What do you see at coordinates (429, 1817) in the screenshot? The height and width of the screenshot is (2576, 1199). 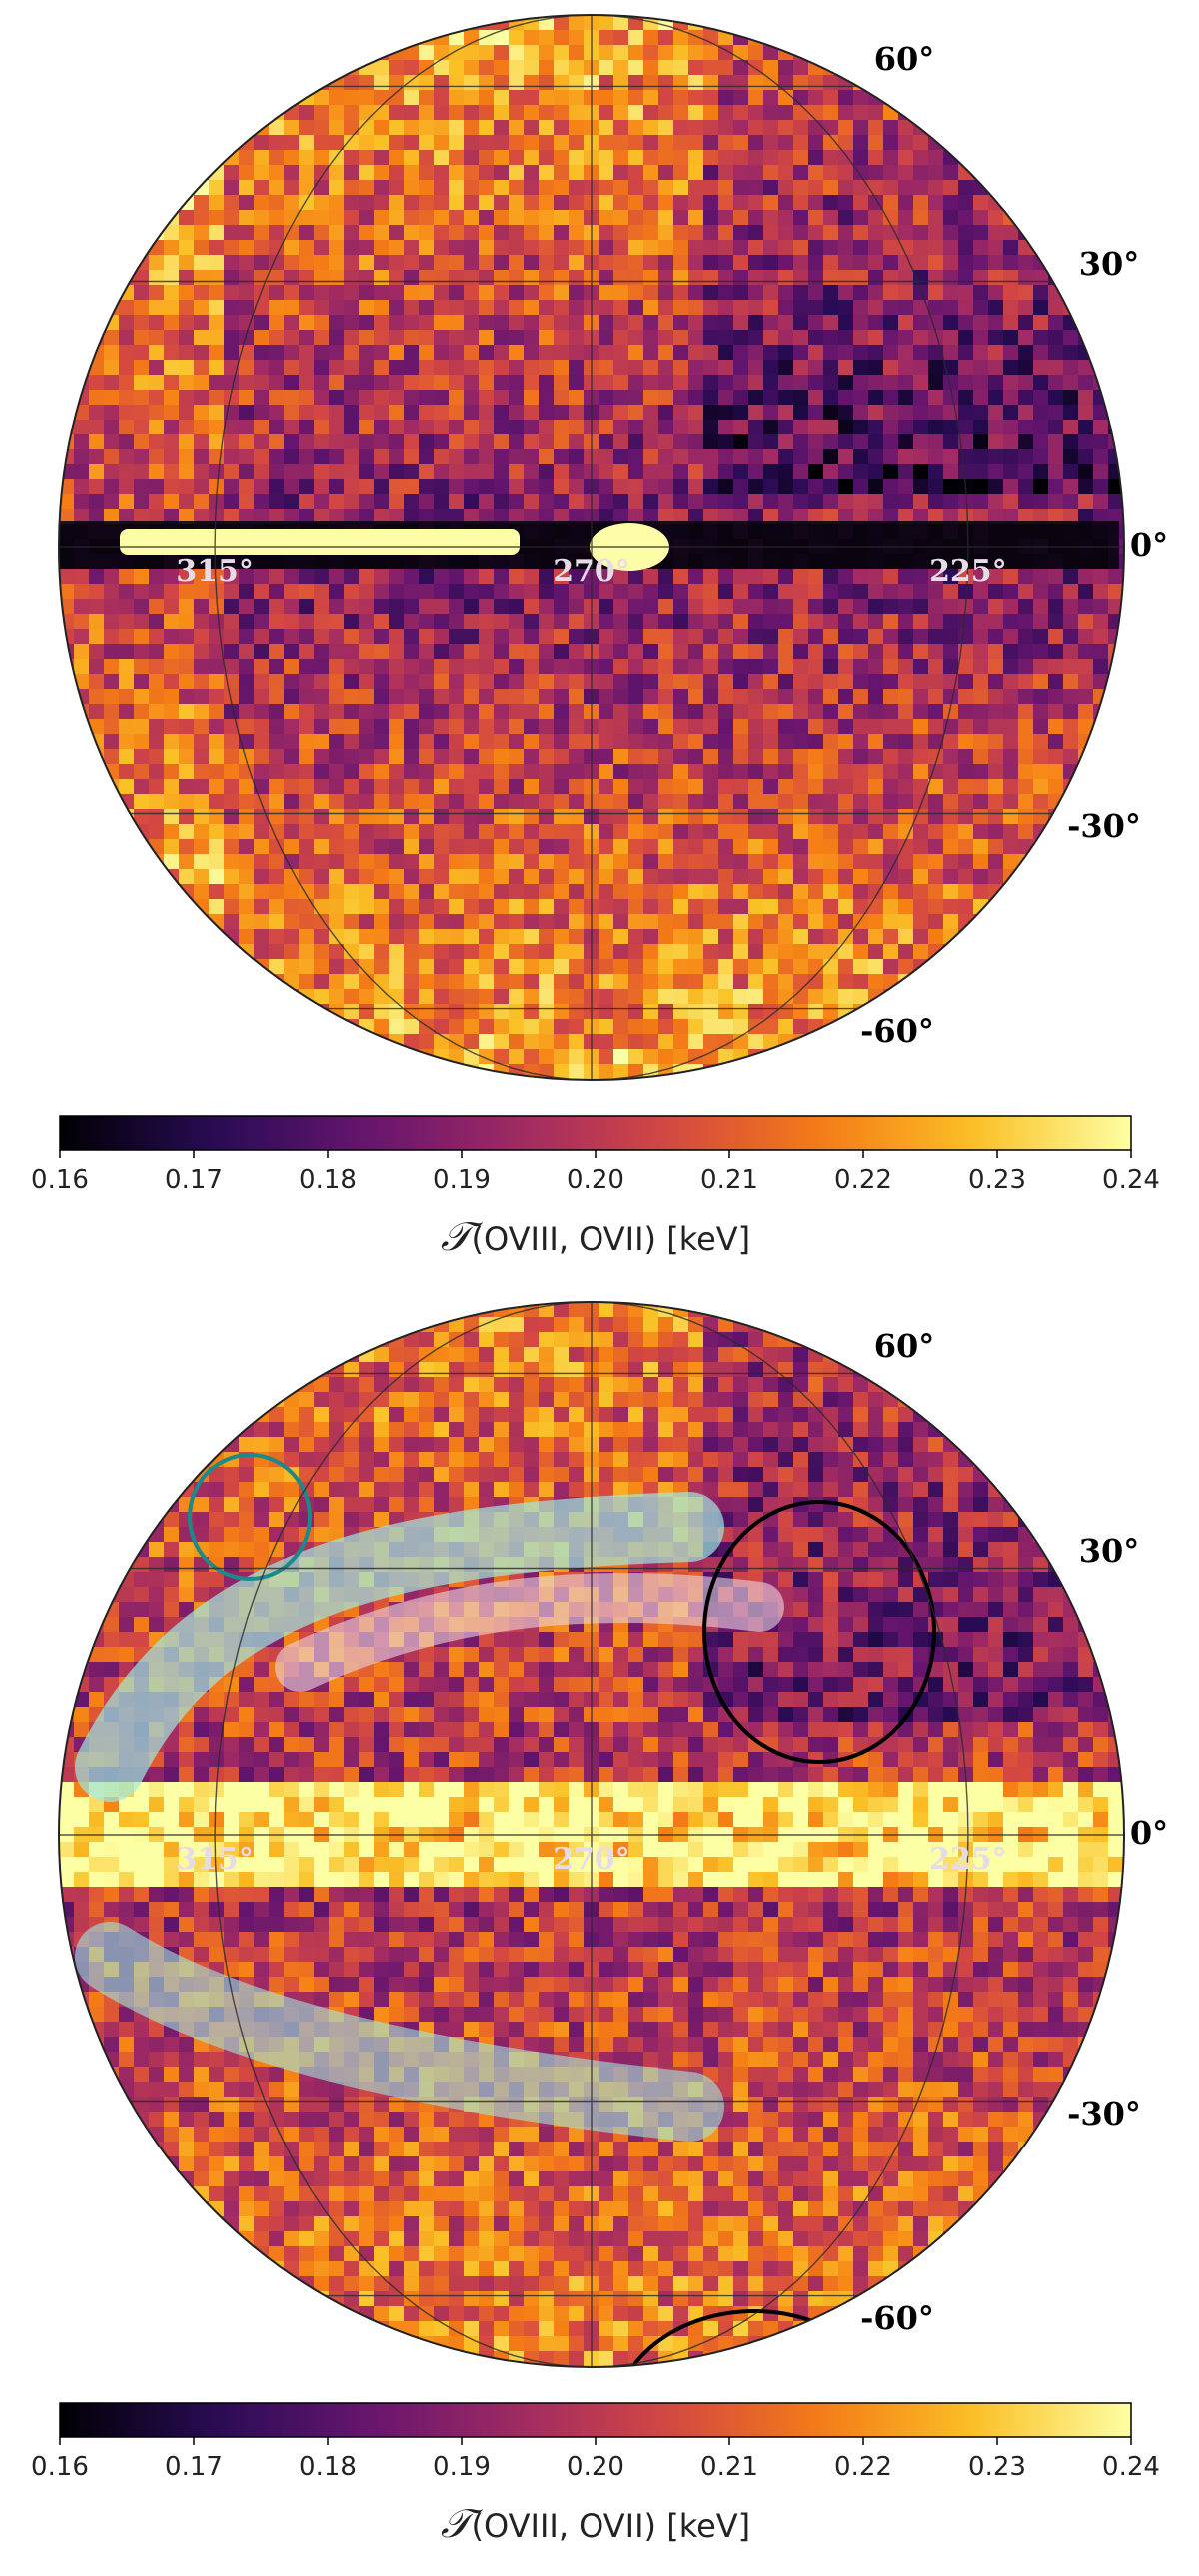 I see `overlay-arcs` at bounding box center [429, 1817].